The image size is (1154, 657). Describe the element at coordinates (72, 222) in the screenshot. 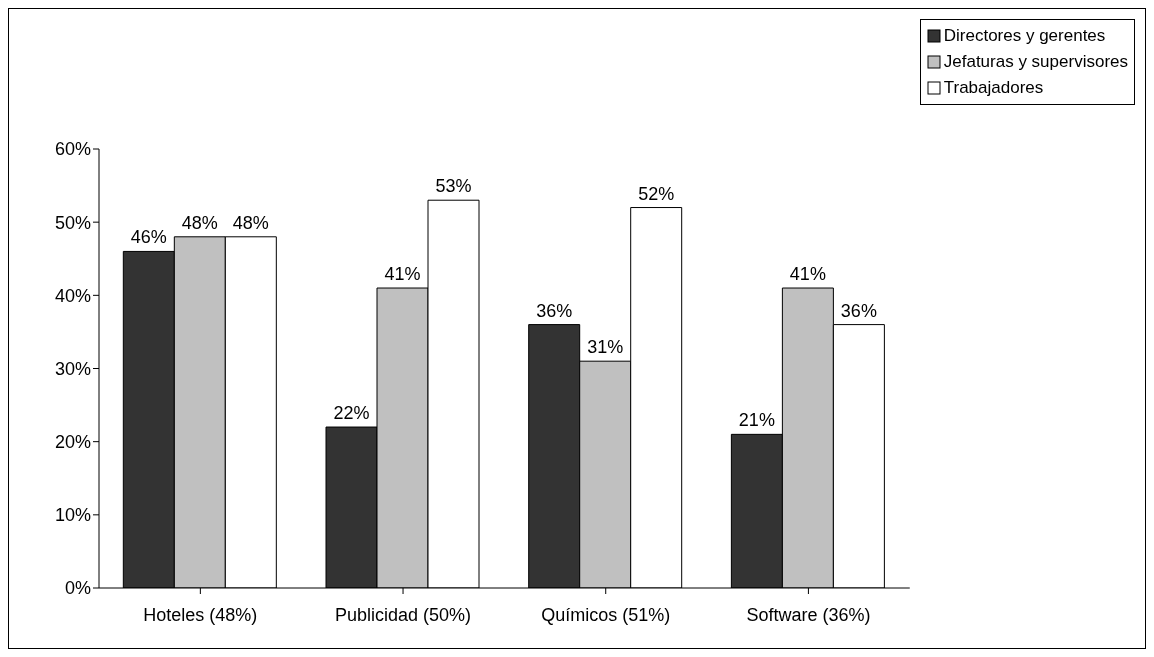

I see `y-tick-label: 50%` at that location.